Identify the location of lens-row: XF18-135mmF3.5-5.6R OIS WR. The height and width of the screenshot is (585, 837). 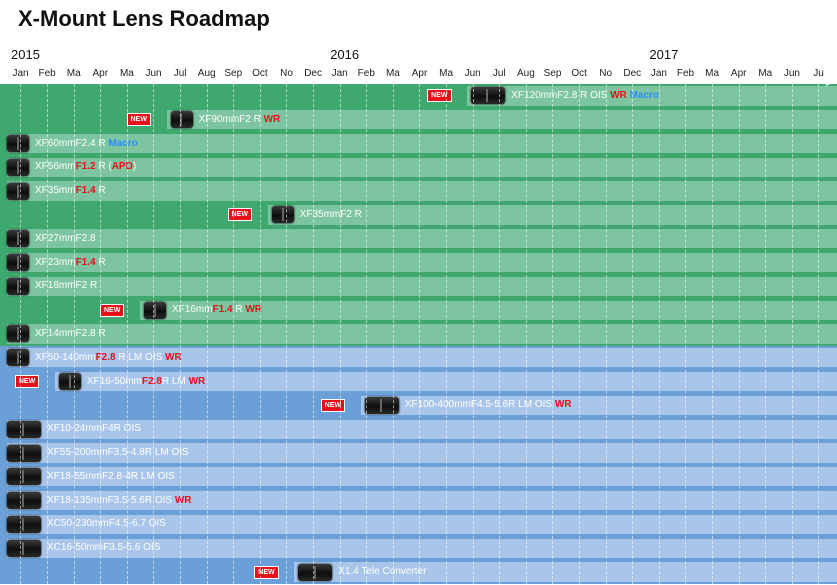
(418, 500).